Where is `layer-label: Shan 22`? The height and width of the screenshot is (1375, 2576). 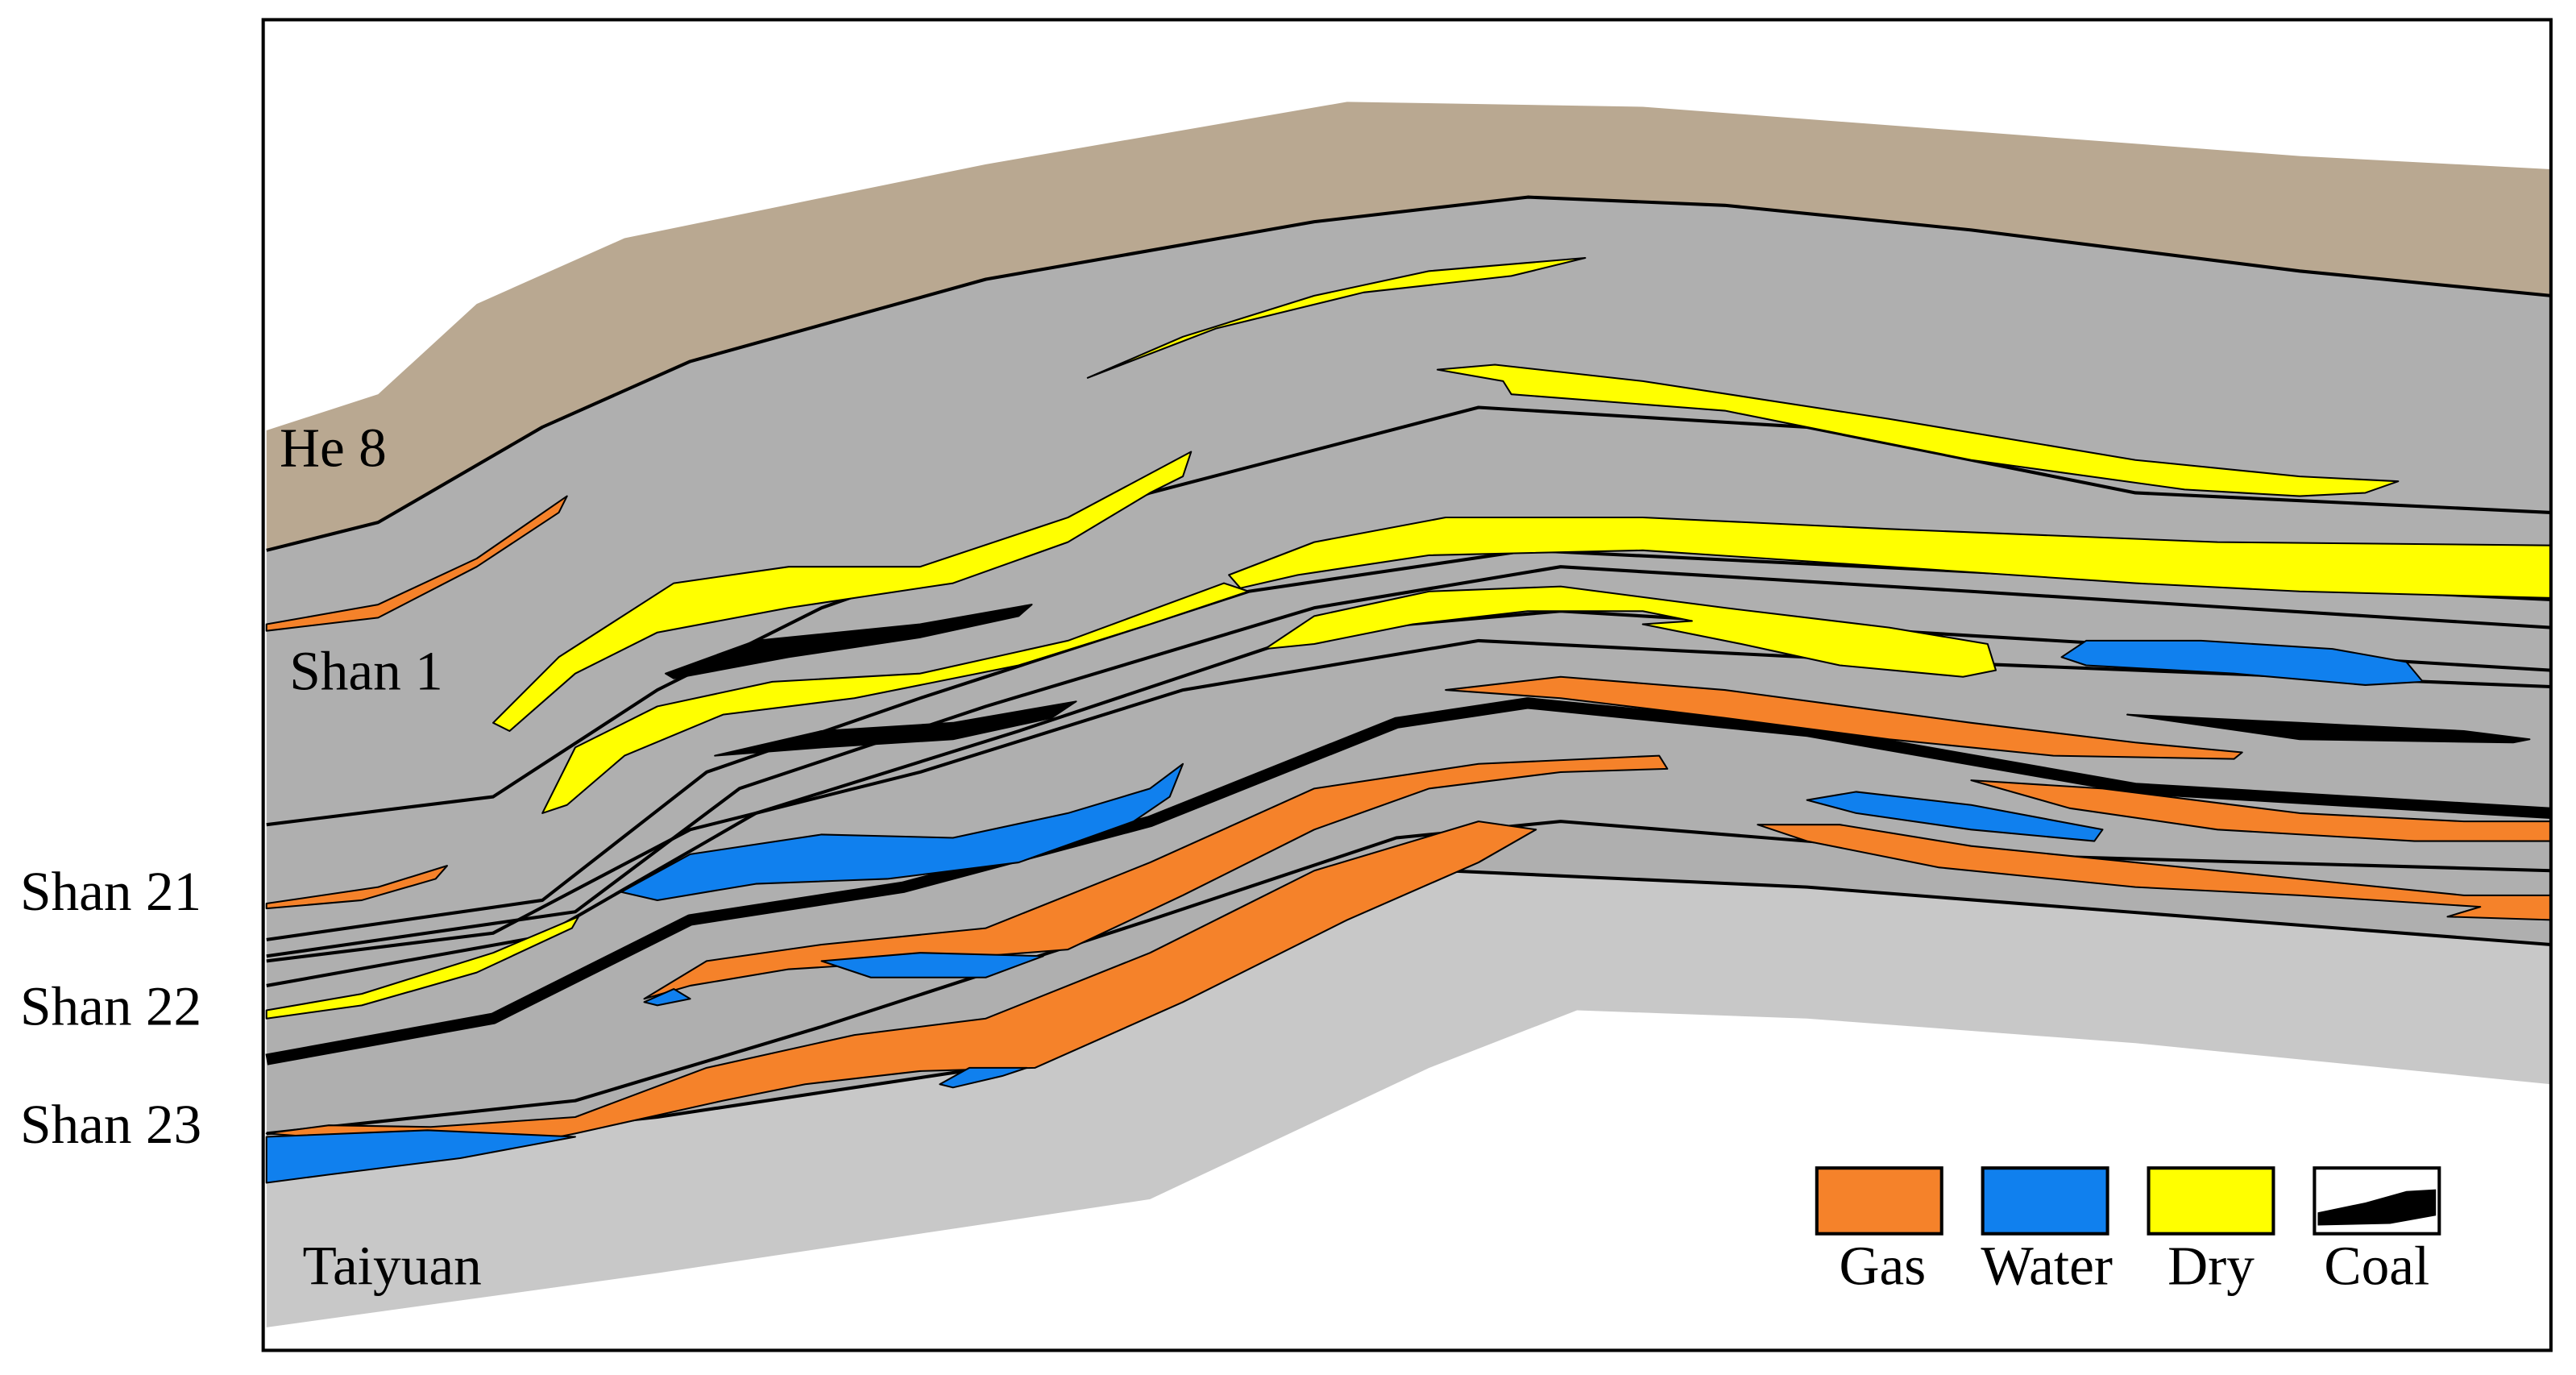
layer-label: Shan 22 is located at coordinates (110, 1005).